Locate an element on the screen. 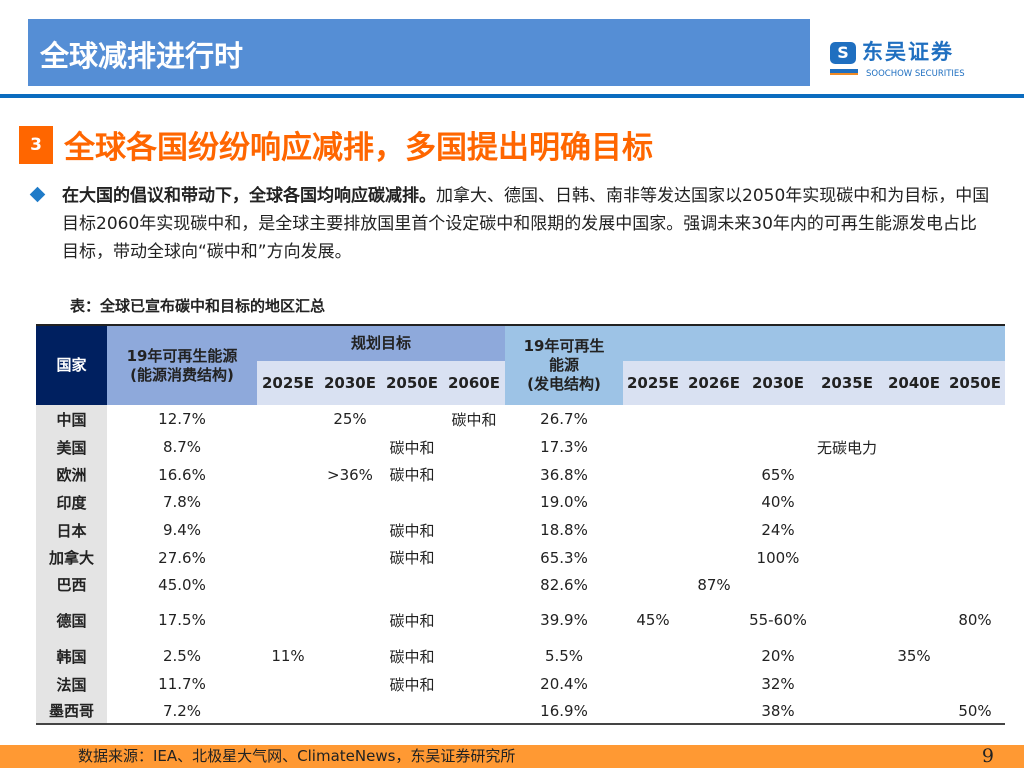 This screenshot has height=768, width=1024. table-row: 印度 7.8% 19.0% 40% is located at coordinates (520, 502).